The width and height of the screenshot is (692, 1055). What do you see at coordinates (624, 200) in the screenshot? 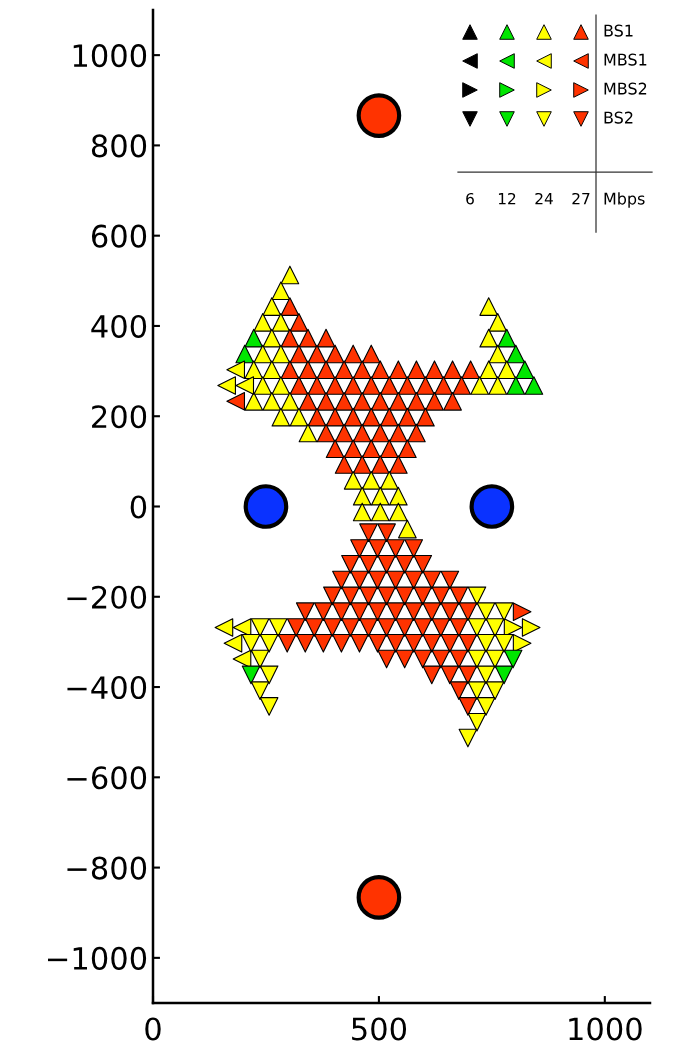
I see `annotation: Mbps` at bounding box center [624, 200].